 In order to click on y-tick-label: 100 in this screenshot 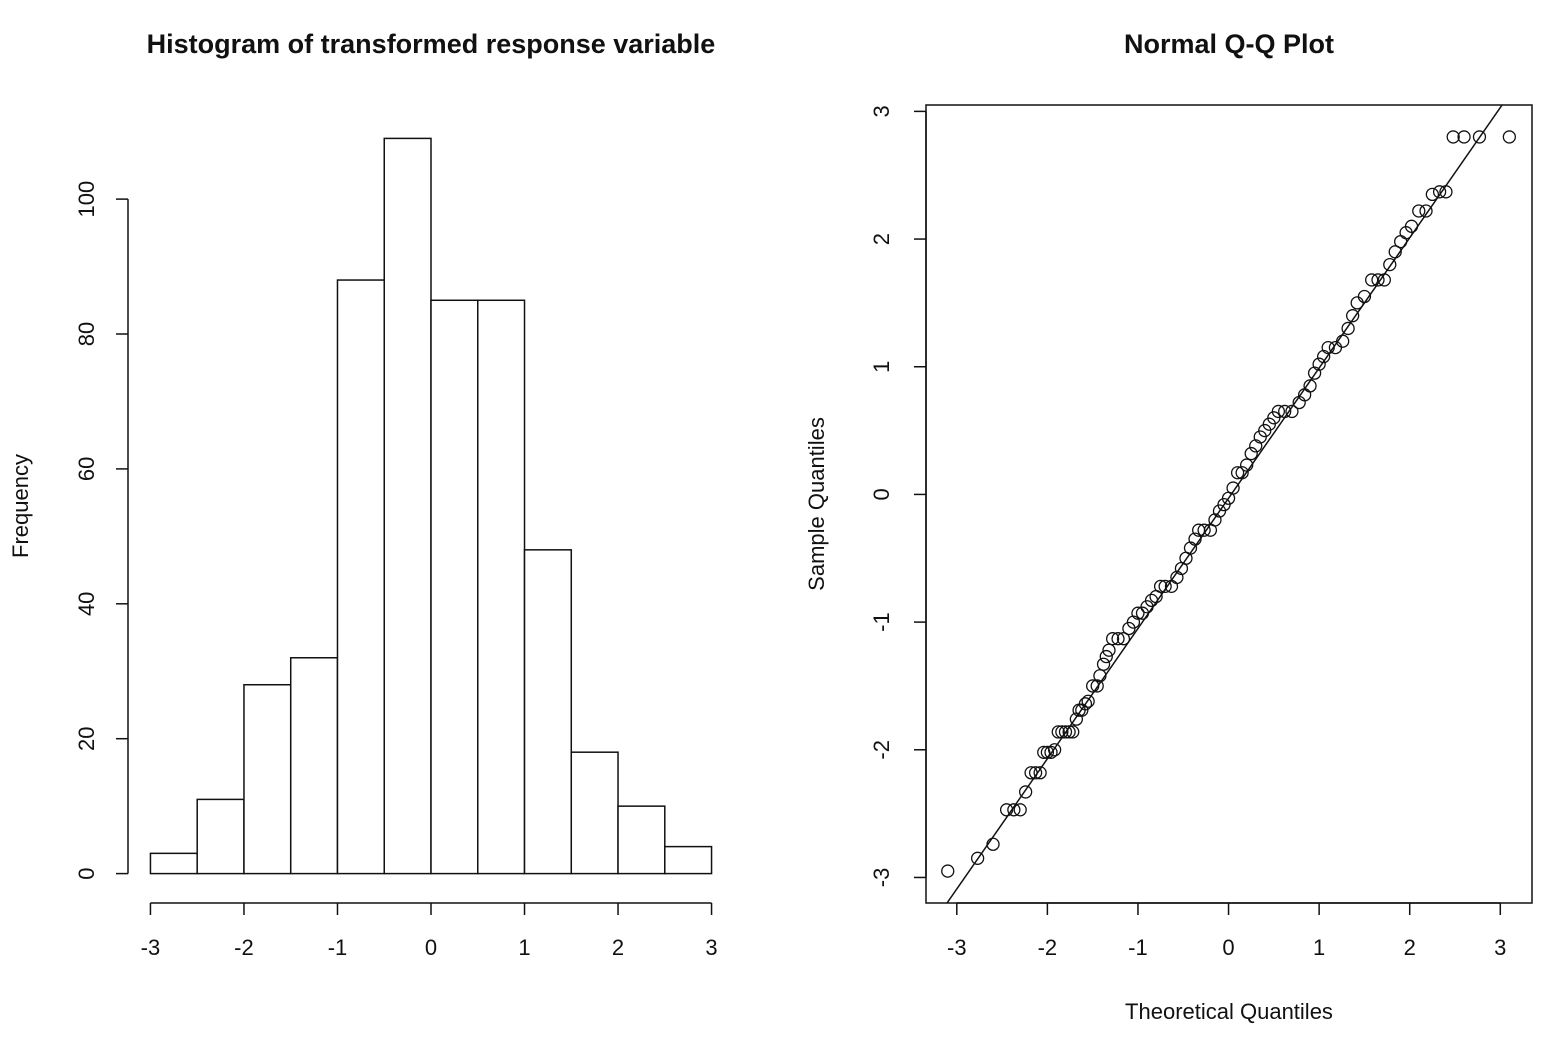, I will do `click(86, 199)`.